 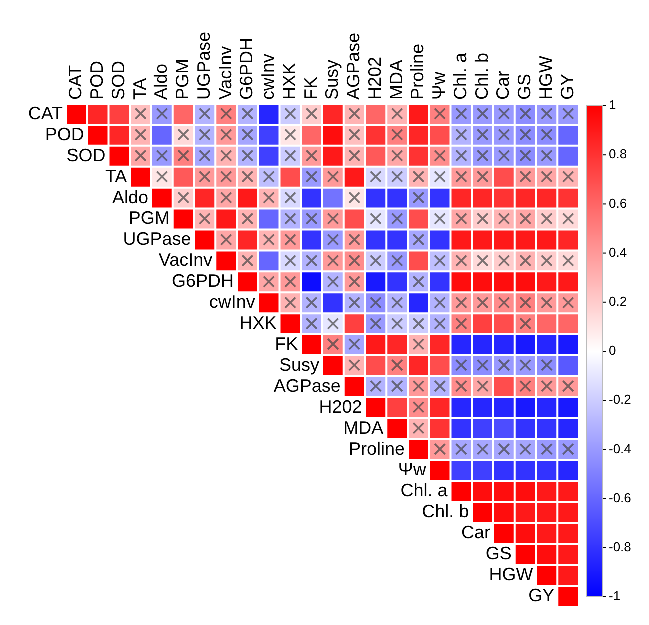 What do you see at coordinates (299, 364) in the screenshot?
I see `y-tick-label: Susy` at bounding box center [299, 364].